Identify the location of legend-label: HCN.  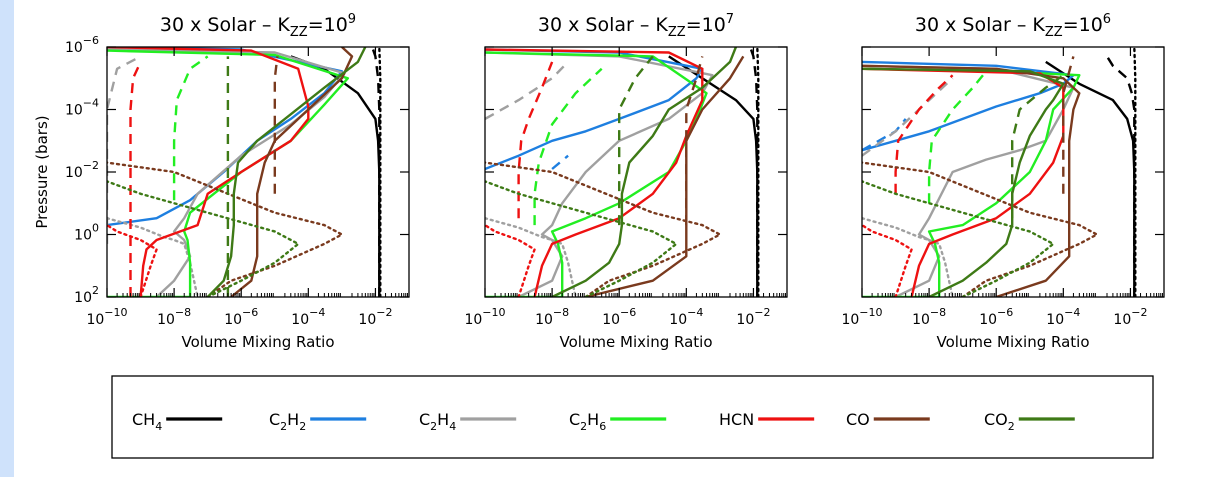
(736, 419).